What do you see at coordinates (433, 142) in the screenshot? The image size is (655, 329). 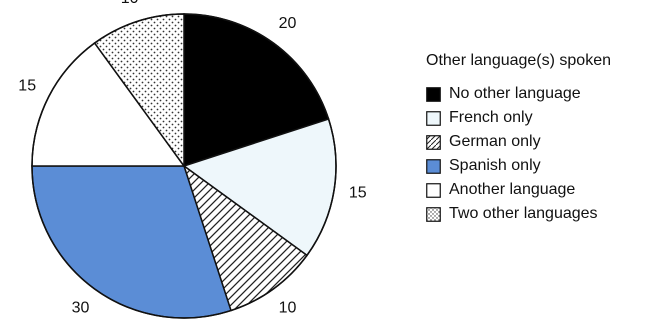 I see `legend-swatch-german-only` at bounding box center [433, 142].